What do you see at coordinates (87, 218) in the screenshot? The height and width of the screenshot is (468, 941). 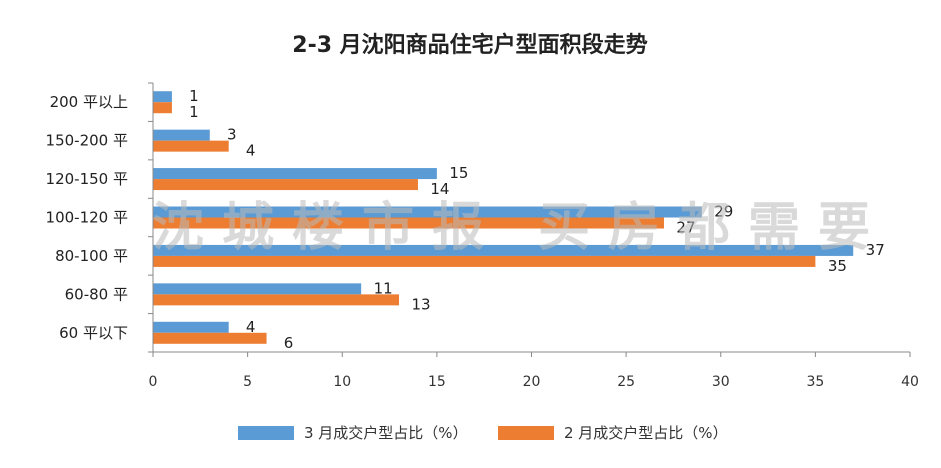 I see `category-label-4: 100-120 平` at bounding box center [87, 218].